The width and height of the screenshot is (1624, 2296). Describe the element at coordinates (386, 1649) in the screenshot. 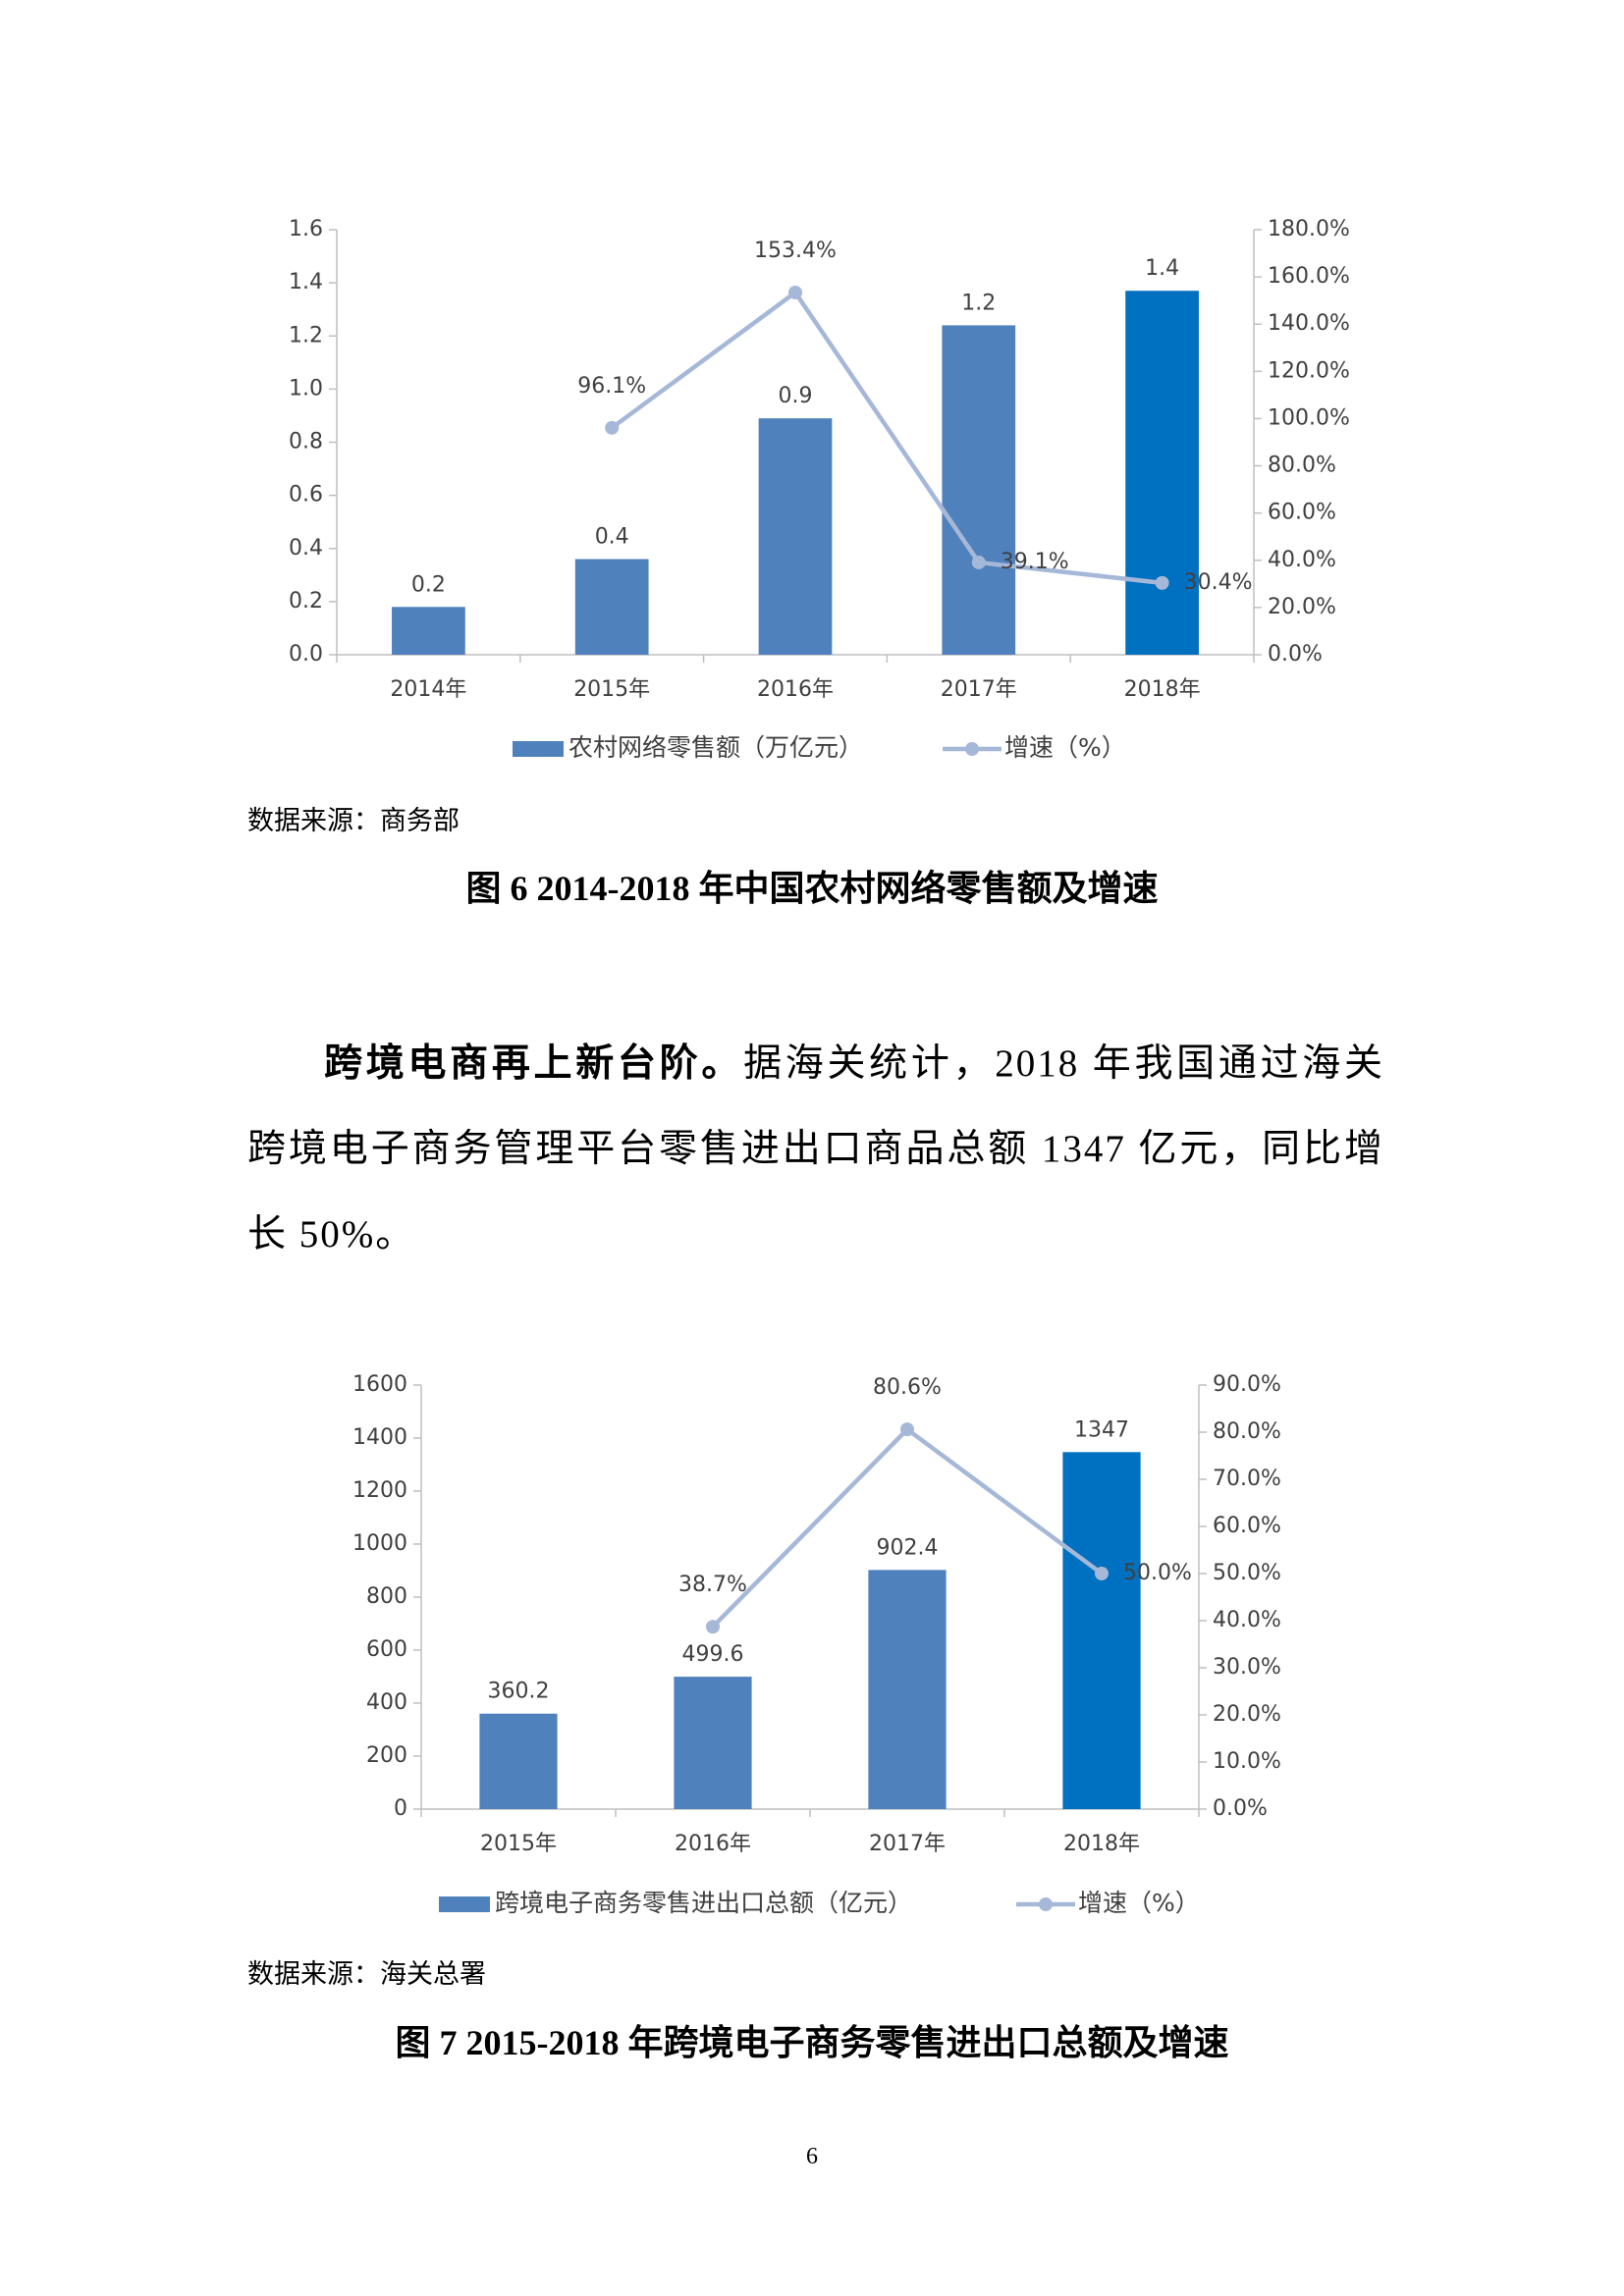

I see `y-tick-label: 600` at that location.